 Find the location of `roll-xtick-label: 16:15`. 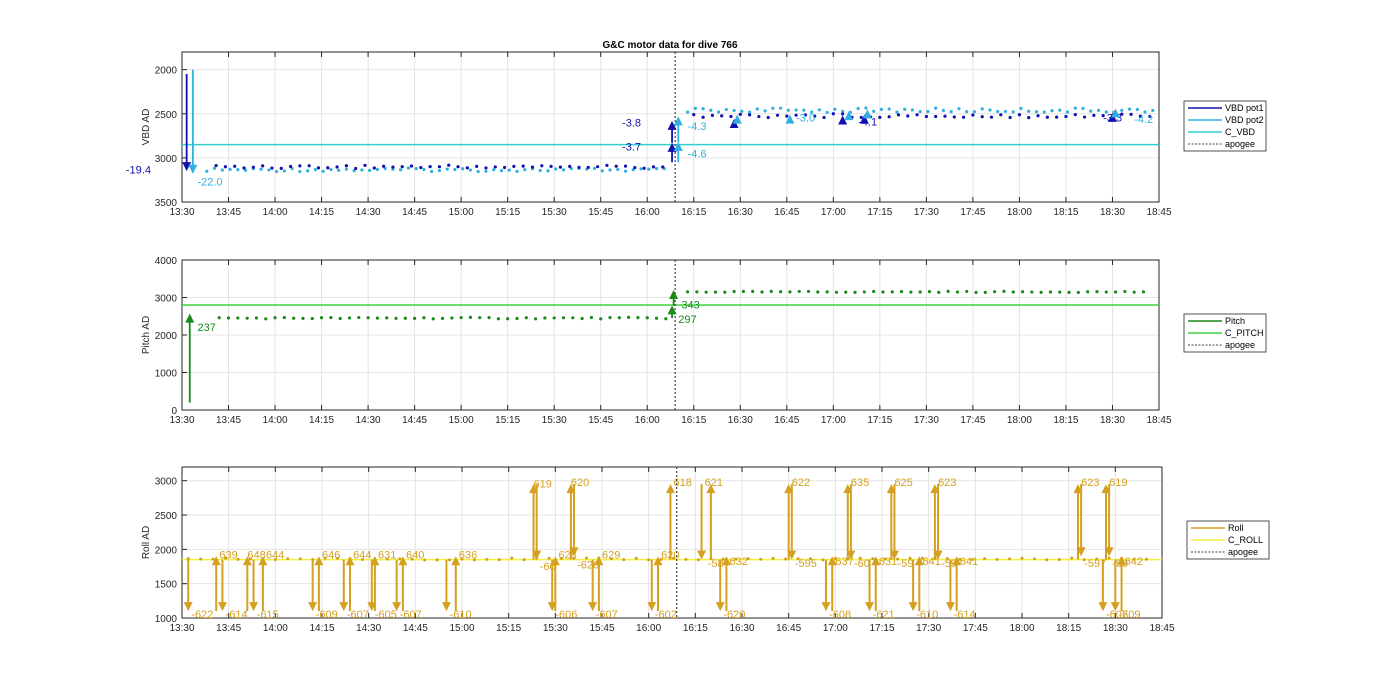

roll-xtick-label: 16:15 is located at coordinates (695, 628).